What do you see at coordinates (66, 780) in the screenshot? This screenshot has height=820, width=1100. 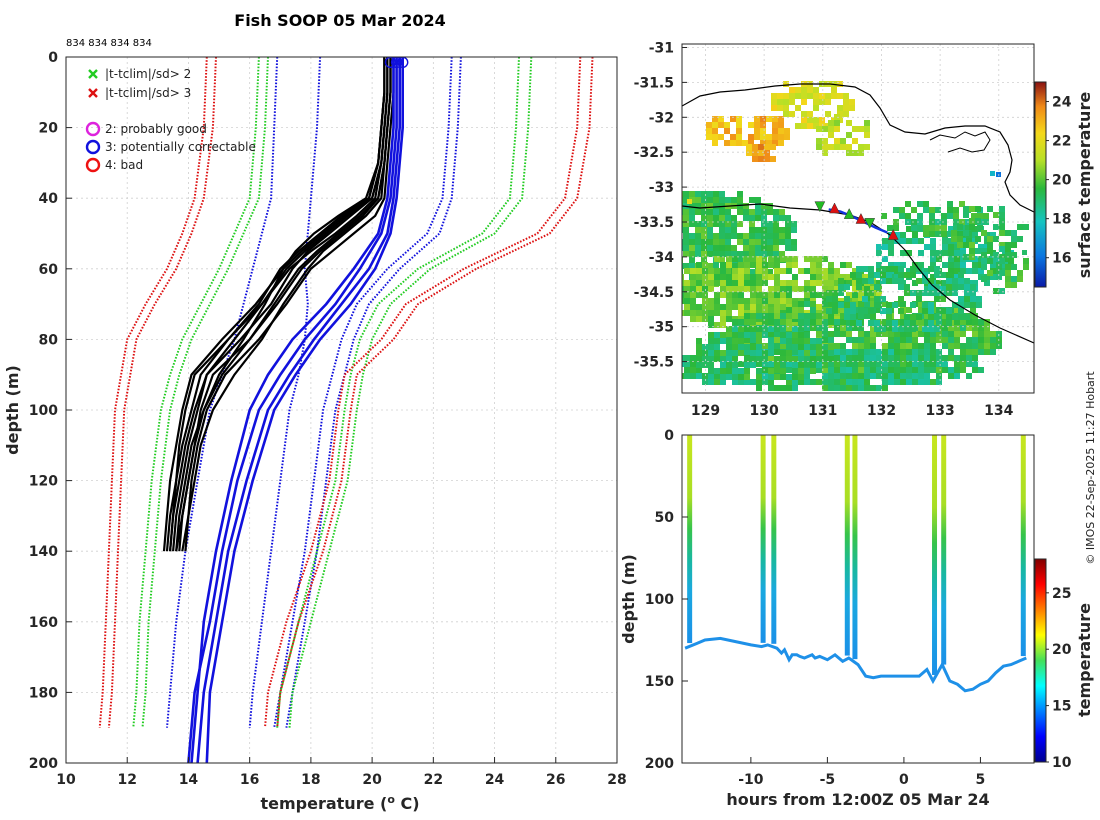 I see `x-tick-label: 10` at bounding box center [66, 780].